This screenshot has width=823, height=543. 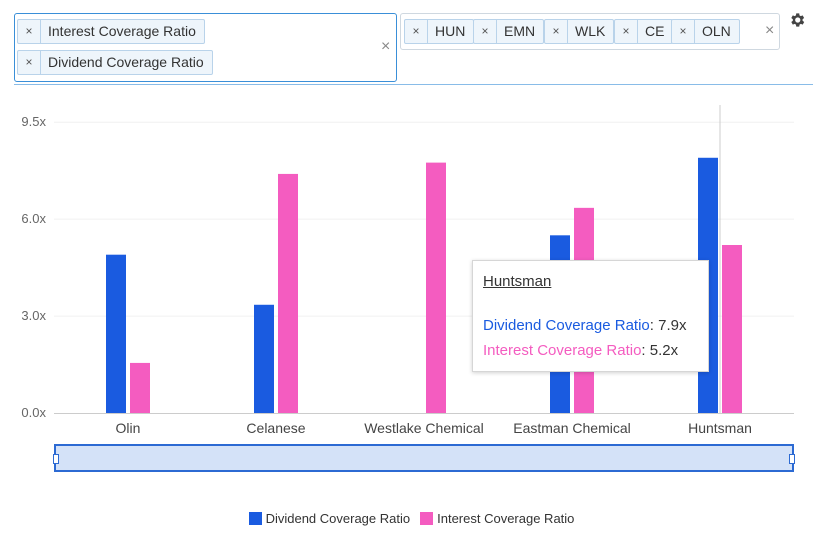 What do you see at coordinates (770, 30) in the screenshot?
I see `clear-tickers-icon: ×` at bounding box center [770, 30].